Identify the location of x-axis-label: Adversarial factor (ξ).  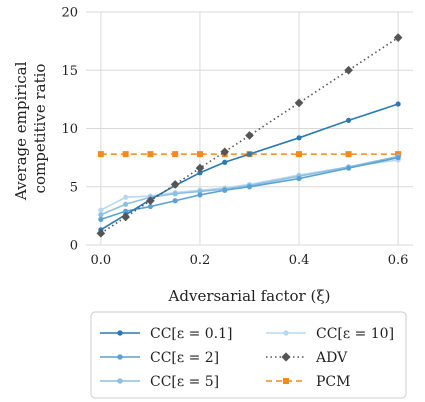
(249, 296).